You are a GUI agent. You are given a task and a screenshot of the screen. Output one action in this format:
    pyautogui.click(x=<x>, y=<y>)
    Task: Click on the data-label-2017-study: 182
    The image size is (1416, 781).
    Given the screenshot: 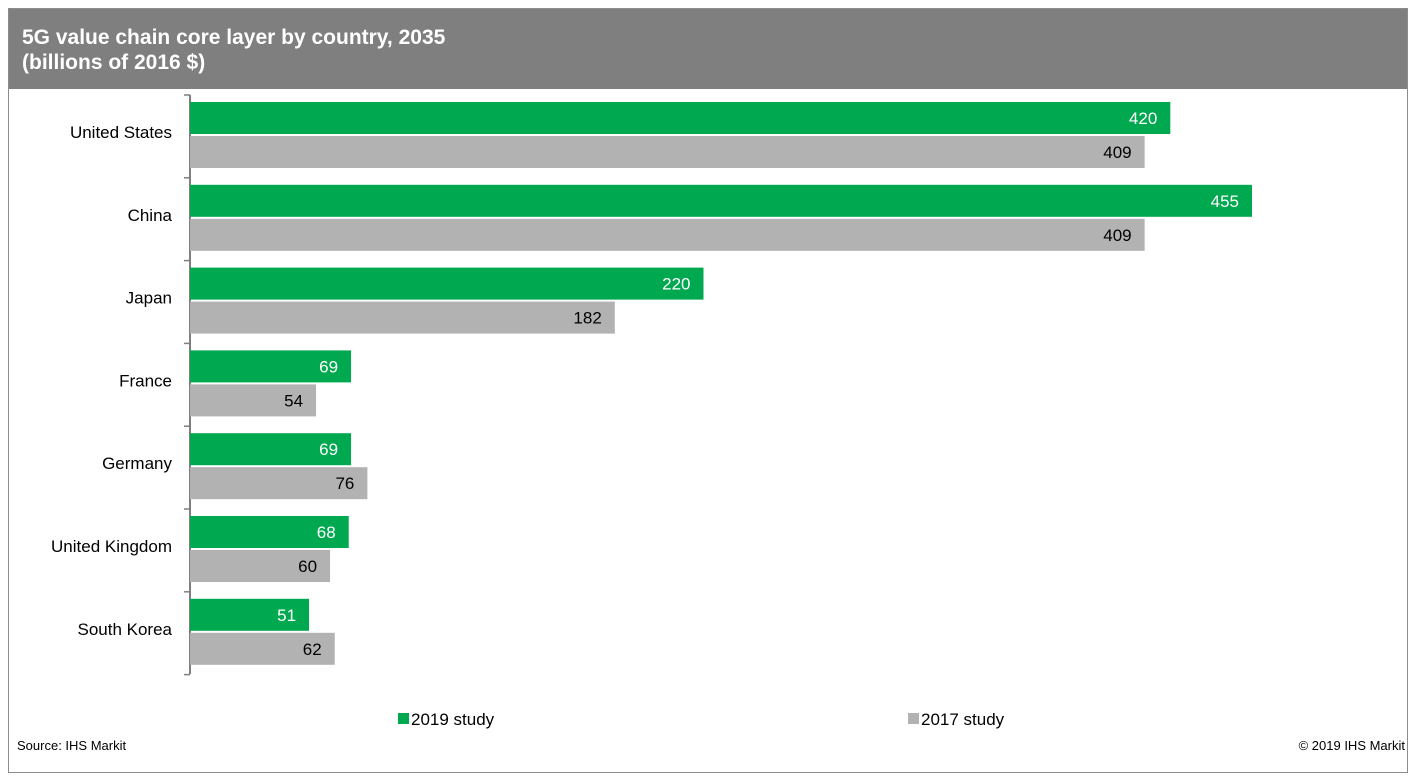 What is the action you would take?
    pyautogui.click(x=587, y=318)
    